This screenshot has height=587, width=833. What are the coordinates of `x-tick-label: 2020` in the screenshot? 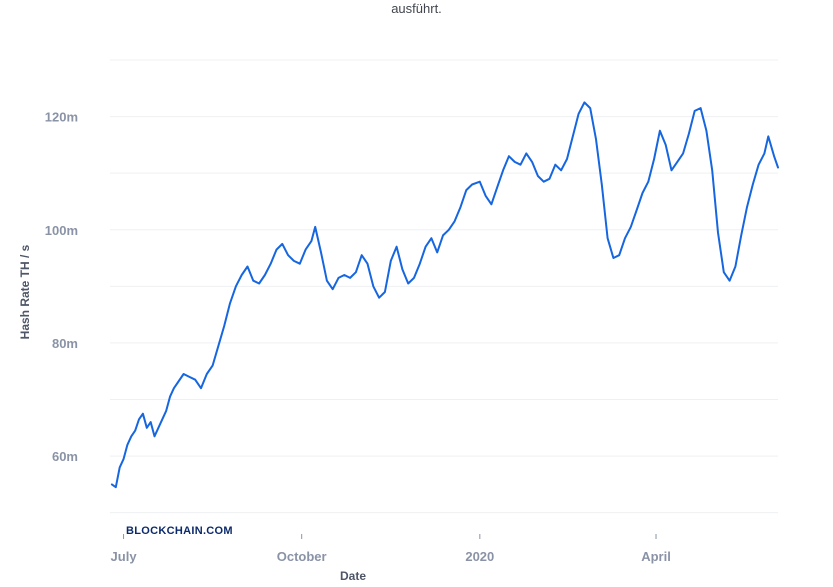 It's located at (479, 556).